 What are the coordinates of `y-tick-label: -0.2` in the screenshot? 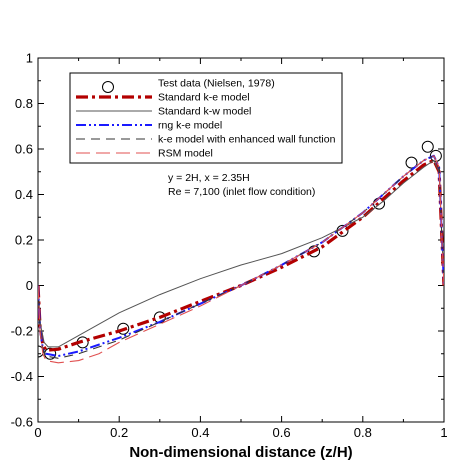 It's located at (22, 331).